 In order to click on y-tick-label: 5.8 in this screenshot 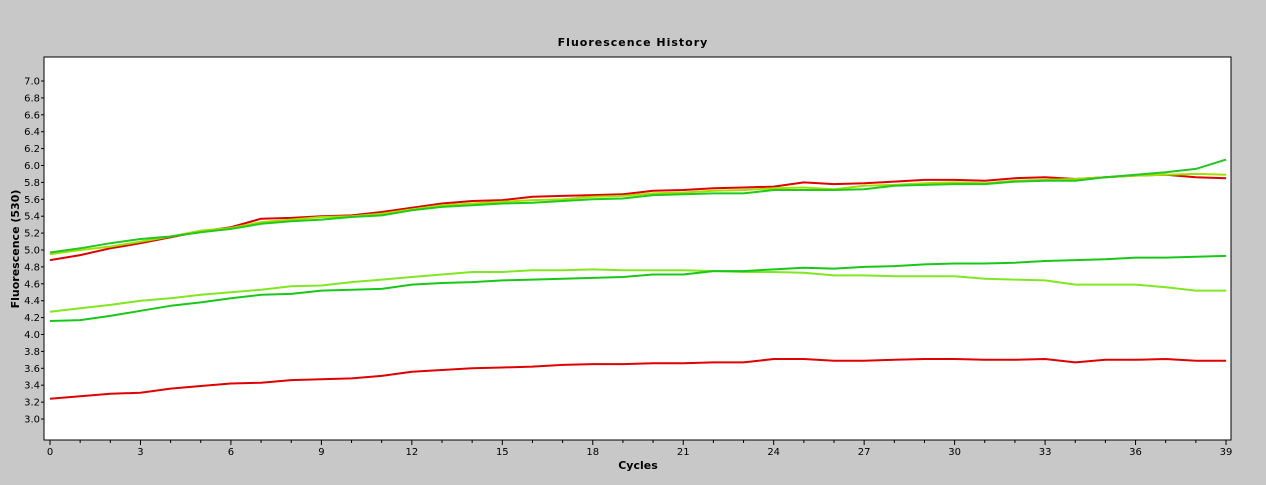, I will do `click(32, 183)`.